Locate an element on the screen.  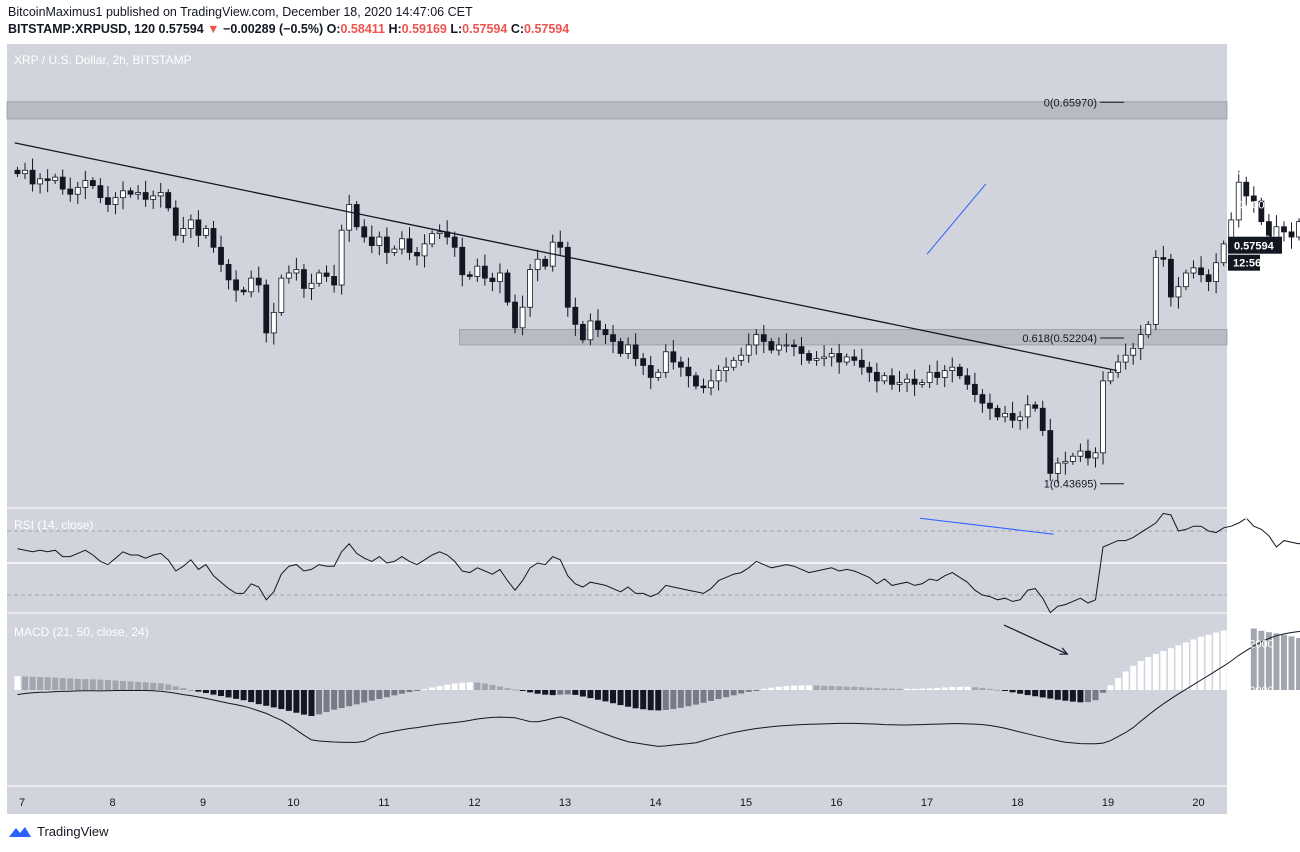
close-label: C: is located at coordinates (517, 29).